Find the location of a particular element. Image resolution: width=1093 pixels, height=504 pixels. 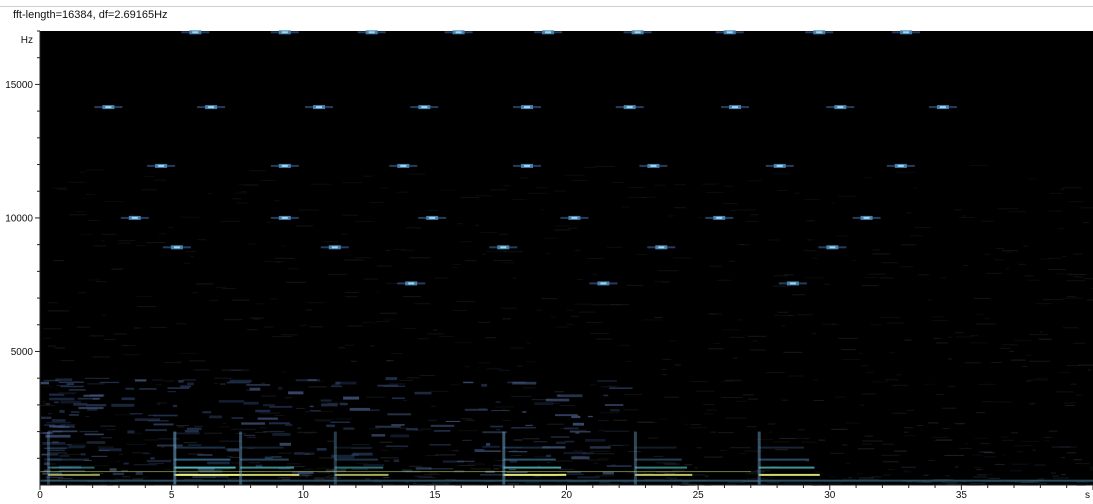

y-ticks: 5000 10000 15000 is located at coordinates (22, 244).